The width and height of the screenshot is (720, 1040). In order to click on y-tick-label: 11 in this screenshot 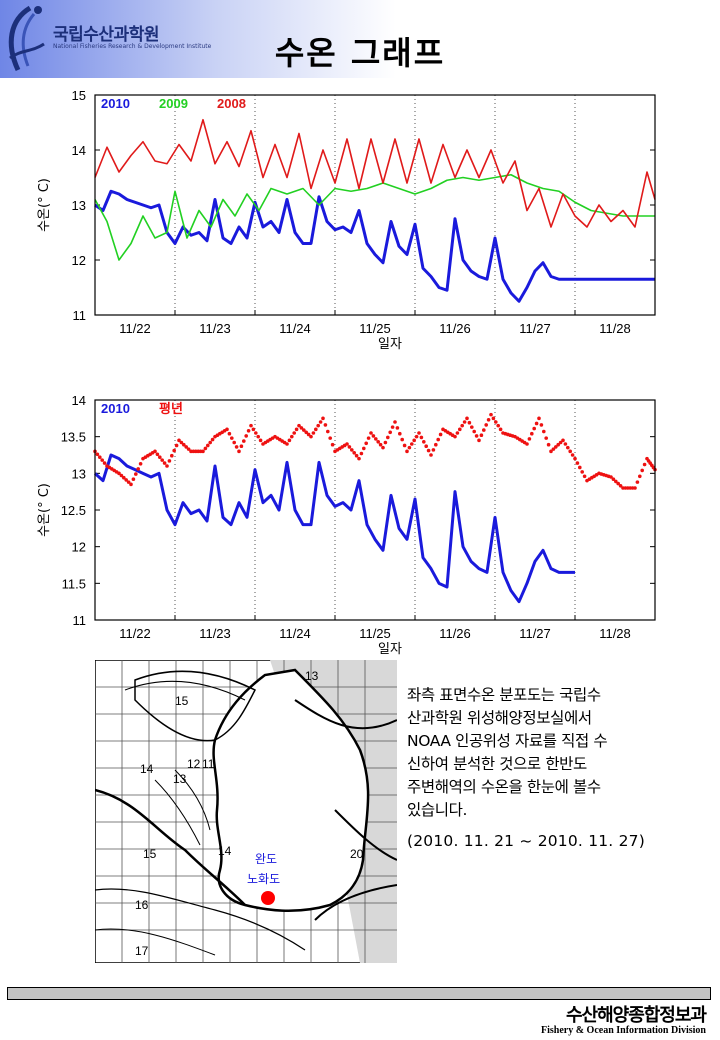, I will do `click(80, 315)`.